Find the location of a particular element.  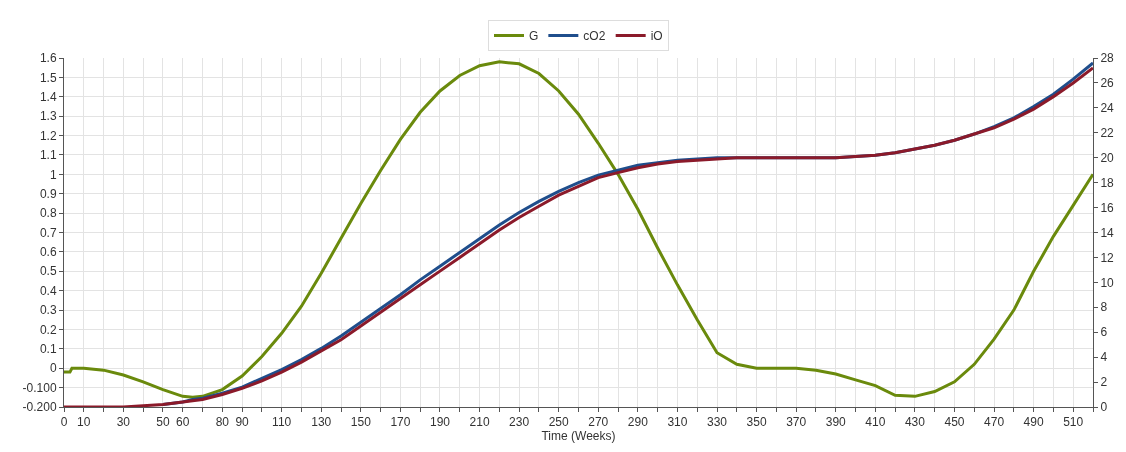

y2-tick-label: 24 is located at coordinates (1107, 108).